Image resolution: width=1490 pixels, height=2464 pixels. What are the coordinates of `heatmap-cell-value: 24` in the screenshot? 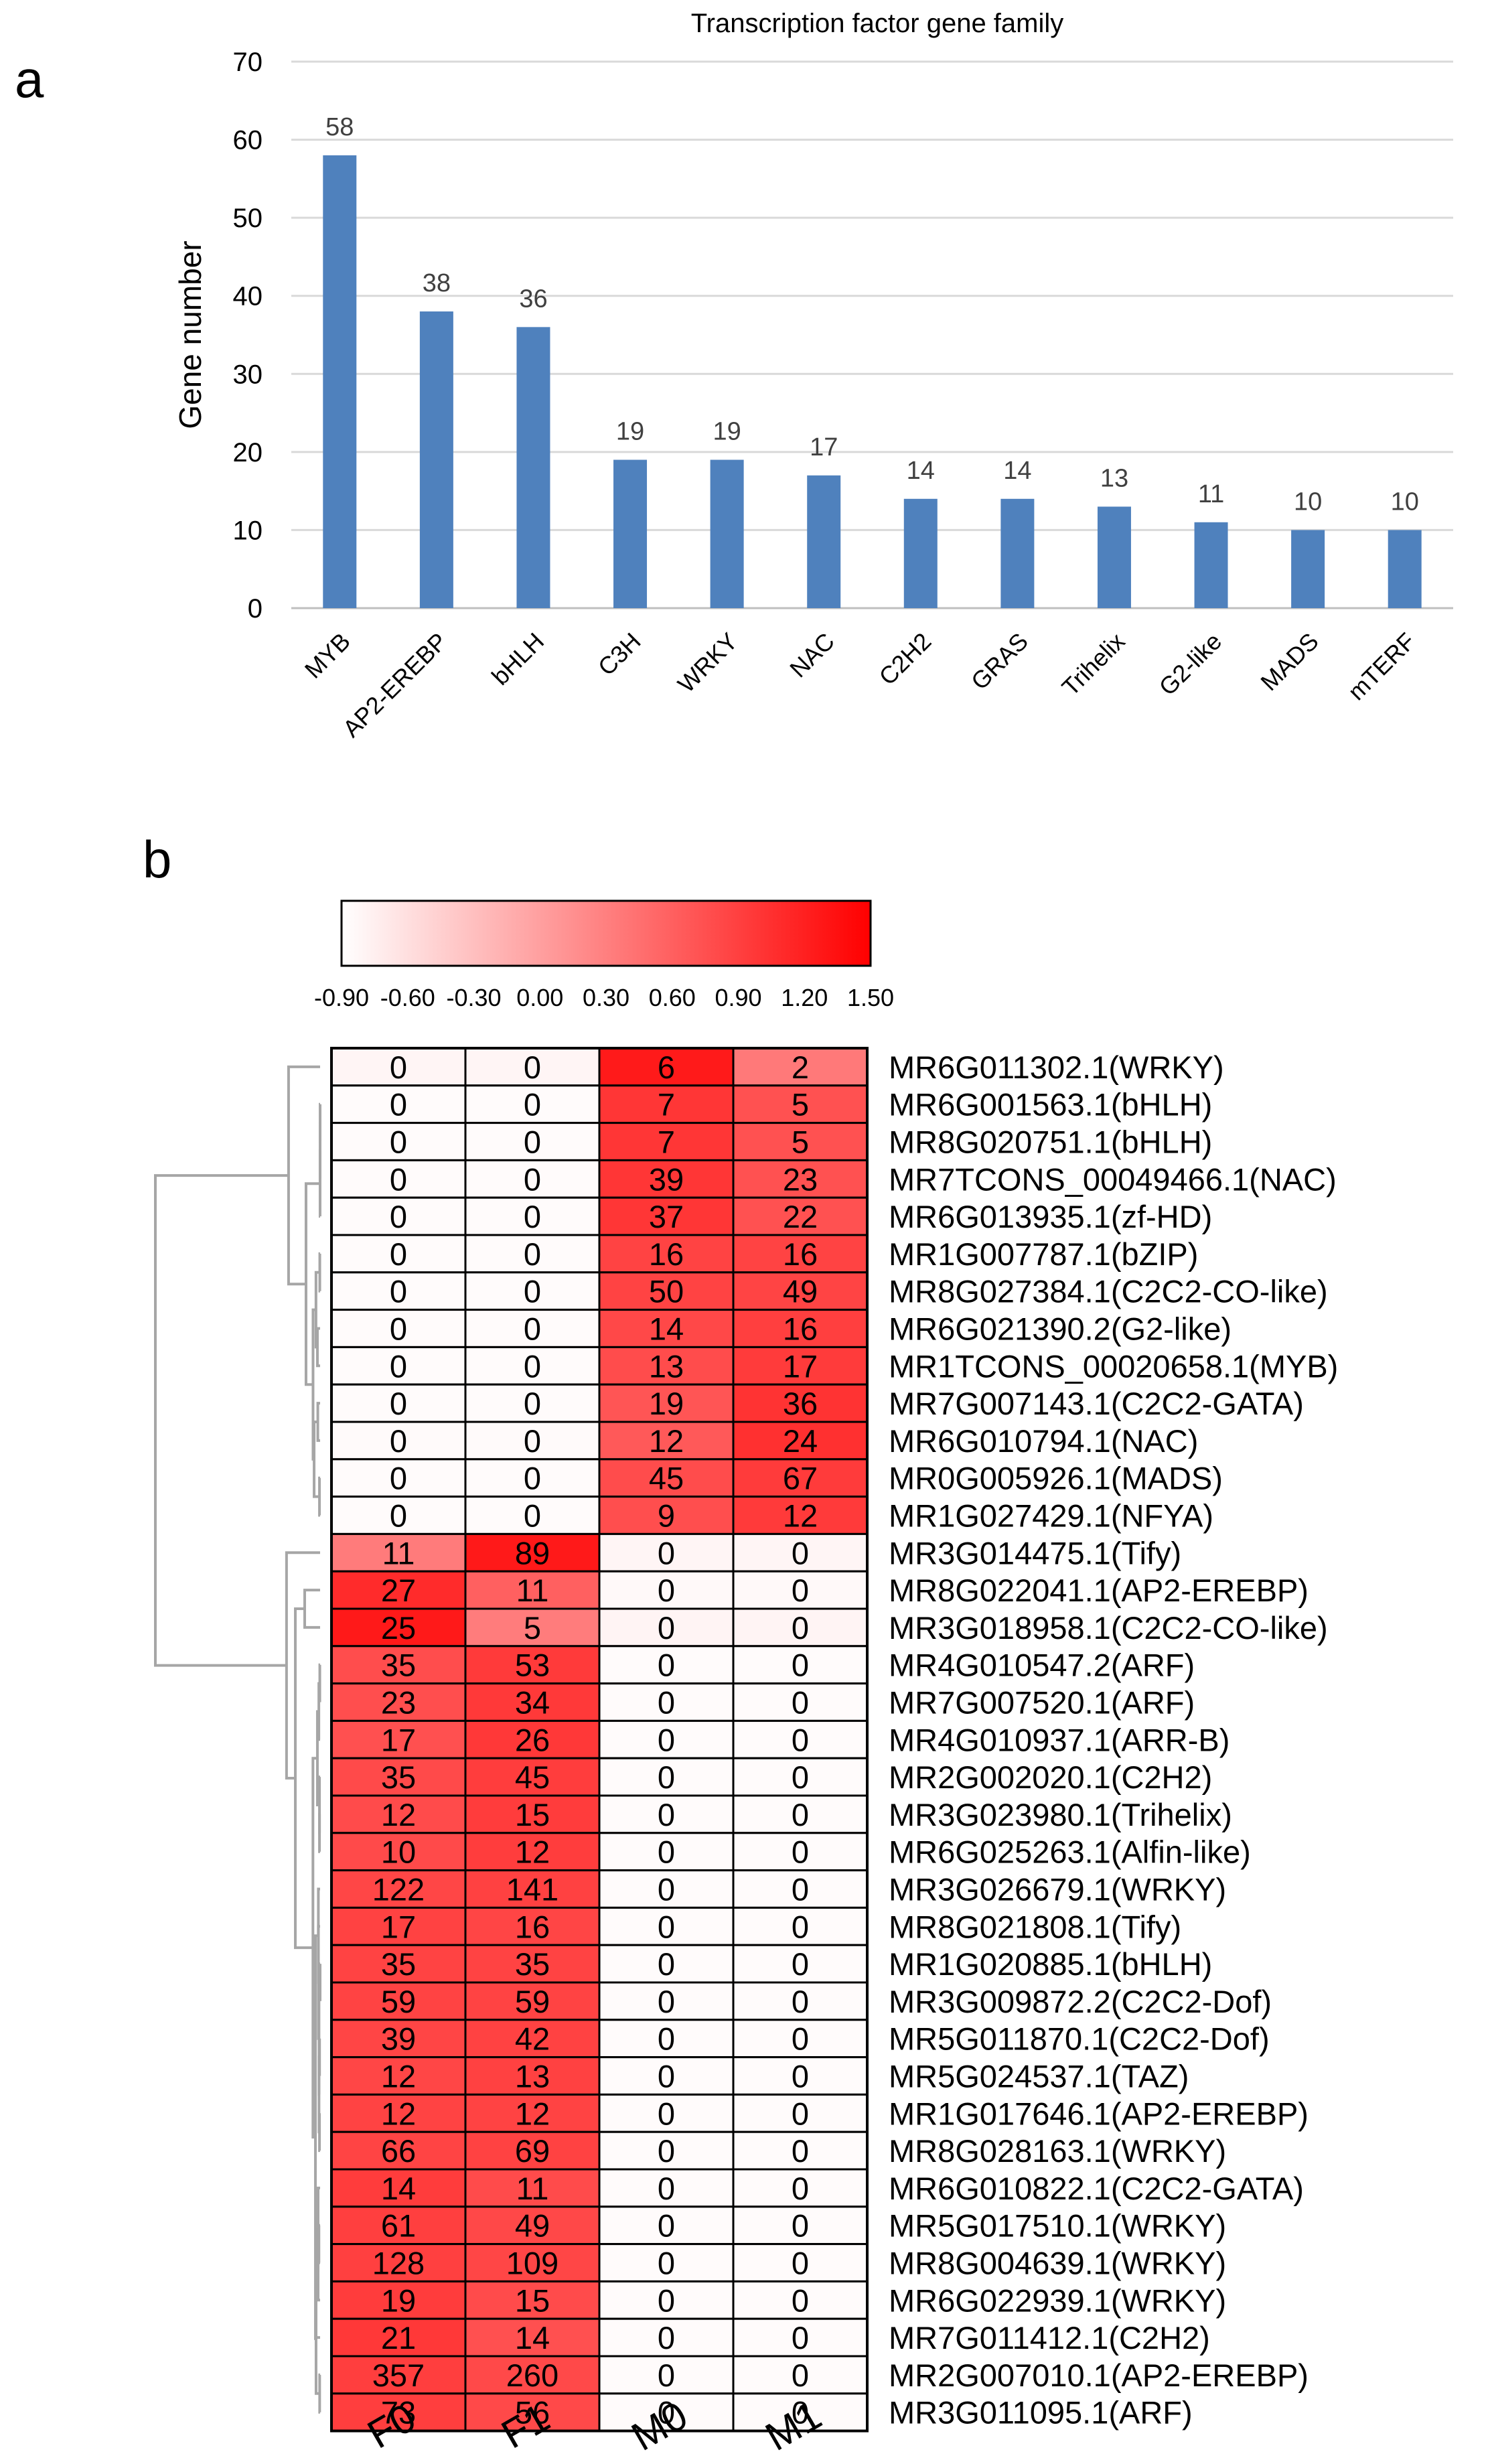 It's located at (800, 1441).